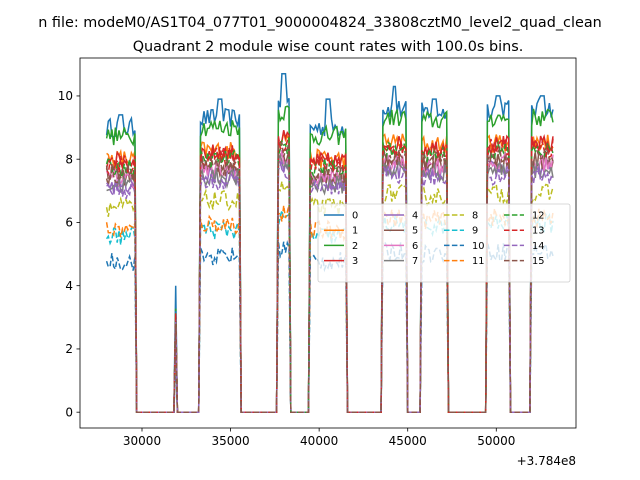 This screenshot has height=480, width=640. What do you see at coordinates (408, 441) in the screenshot?
I see `x-tick-label: 45000` at bounding box center [408, 441].